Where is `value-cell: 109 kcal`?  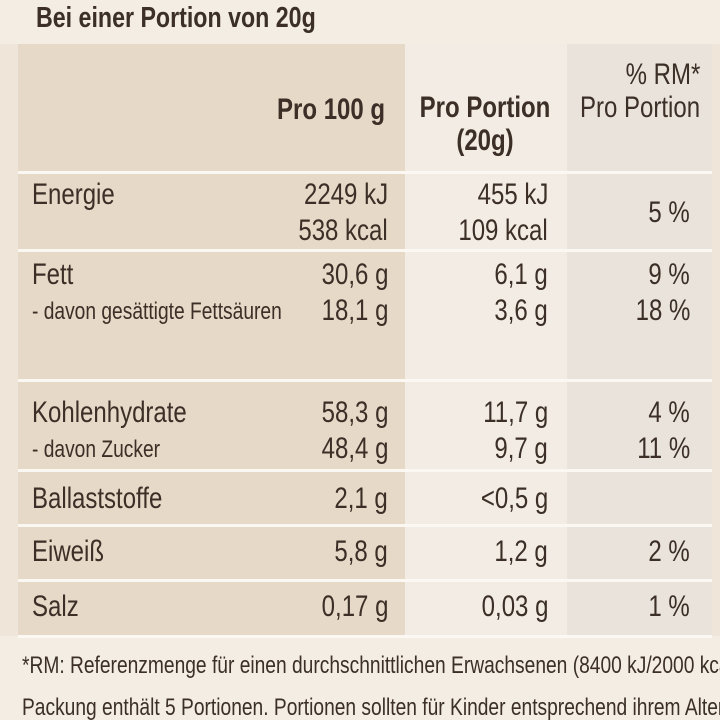
value-cell: 109 kcal is located at coordinates (503, 230).